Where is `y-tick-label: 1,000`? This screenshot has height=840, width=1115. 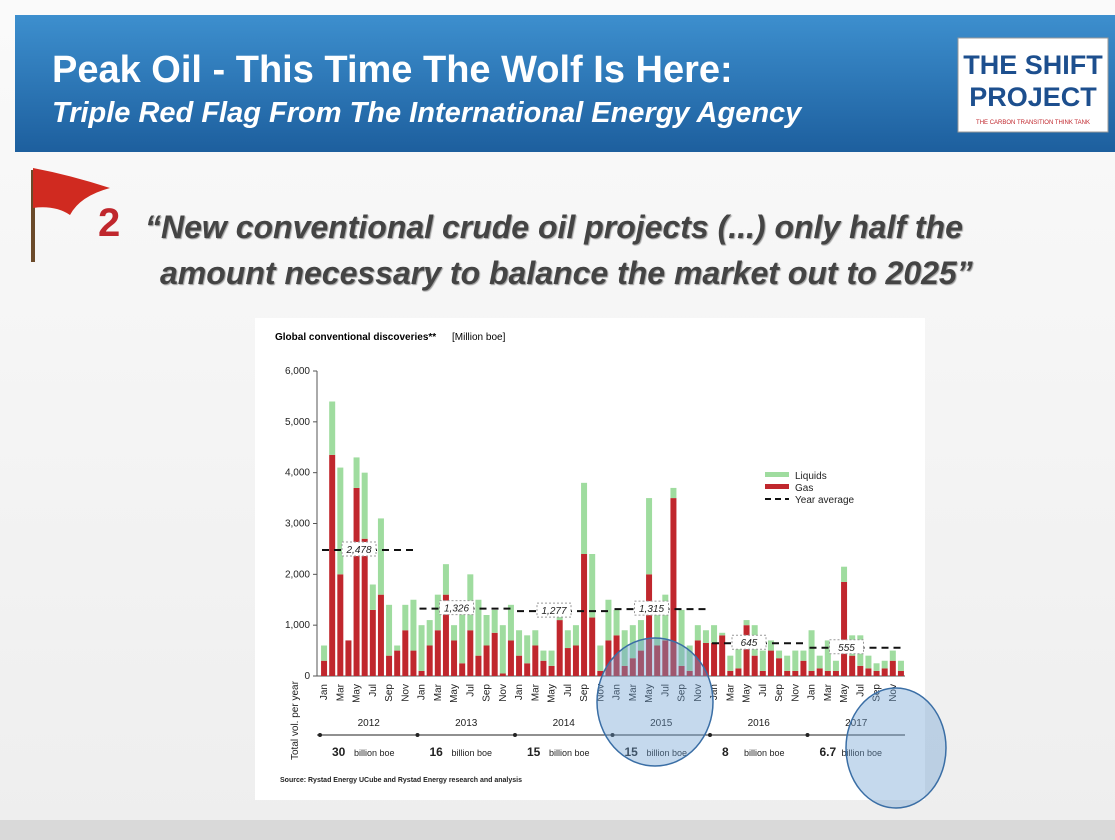
y-tick-label: 1,000 is located at coordinates (297, 625).